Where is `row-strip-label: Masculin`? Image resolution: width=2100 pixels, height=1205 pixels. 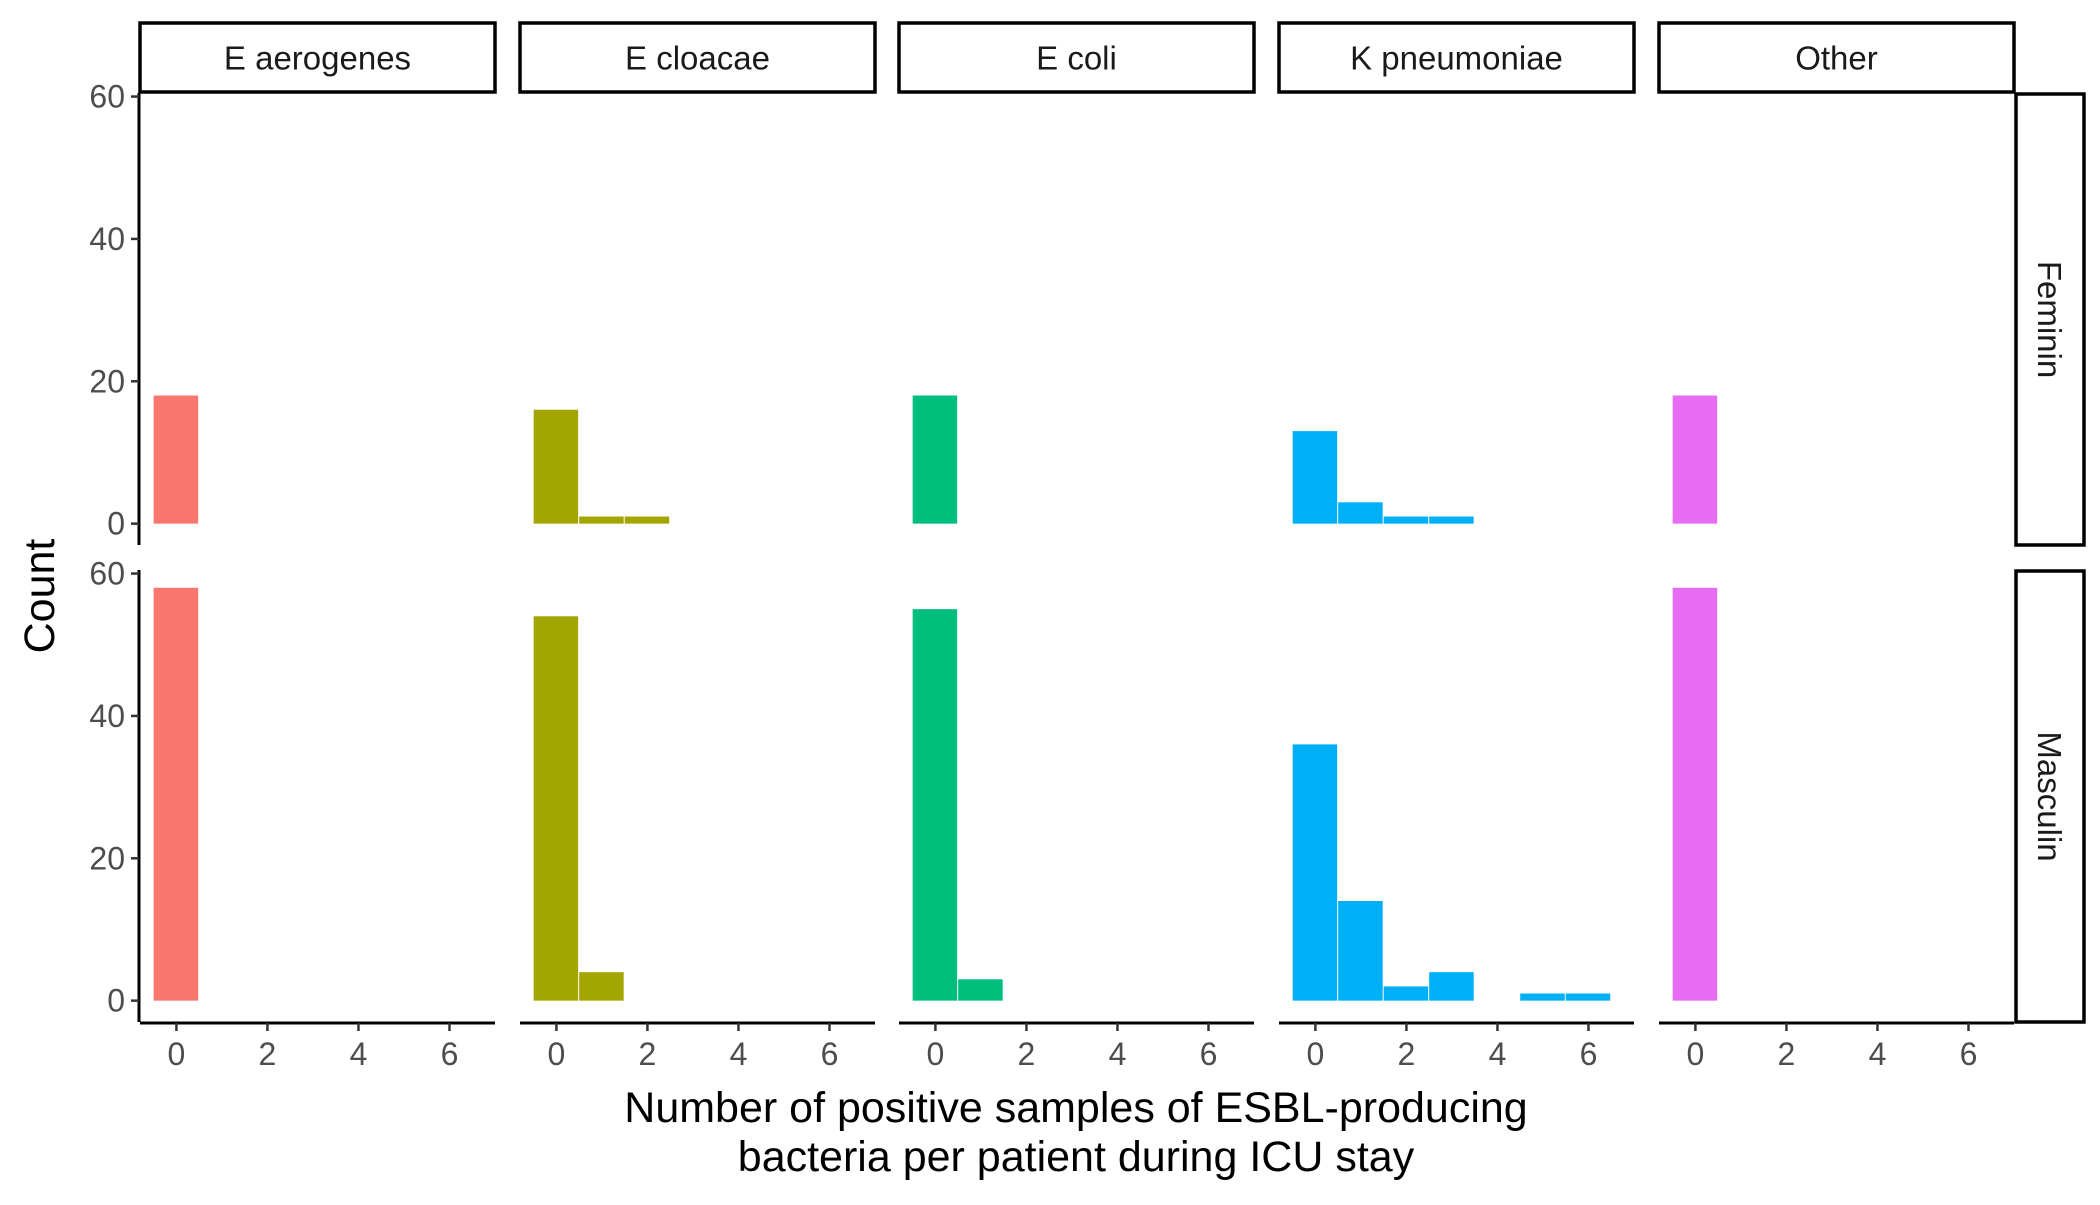
row-strip-label: Masculin is located at coordinates (2049, 796).